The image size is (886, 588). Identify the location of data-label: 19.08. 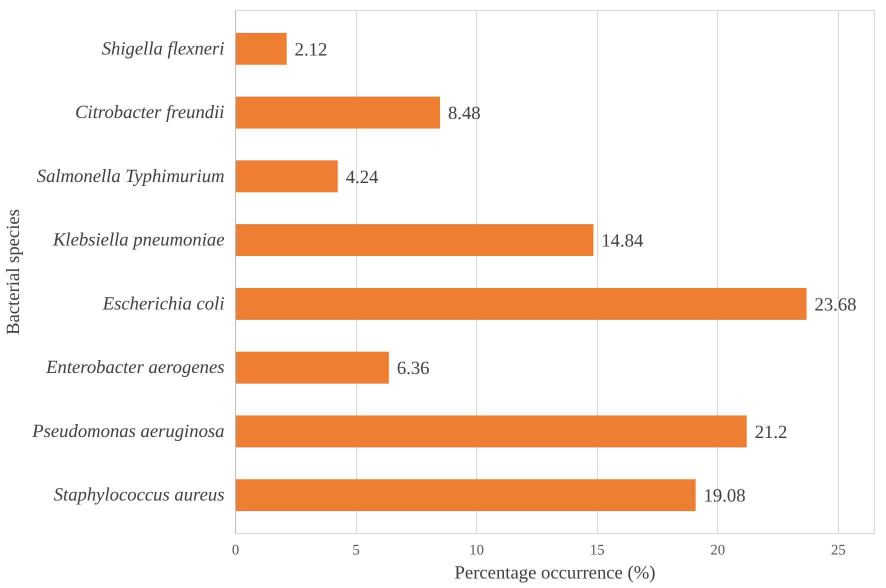
(725, 496).